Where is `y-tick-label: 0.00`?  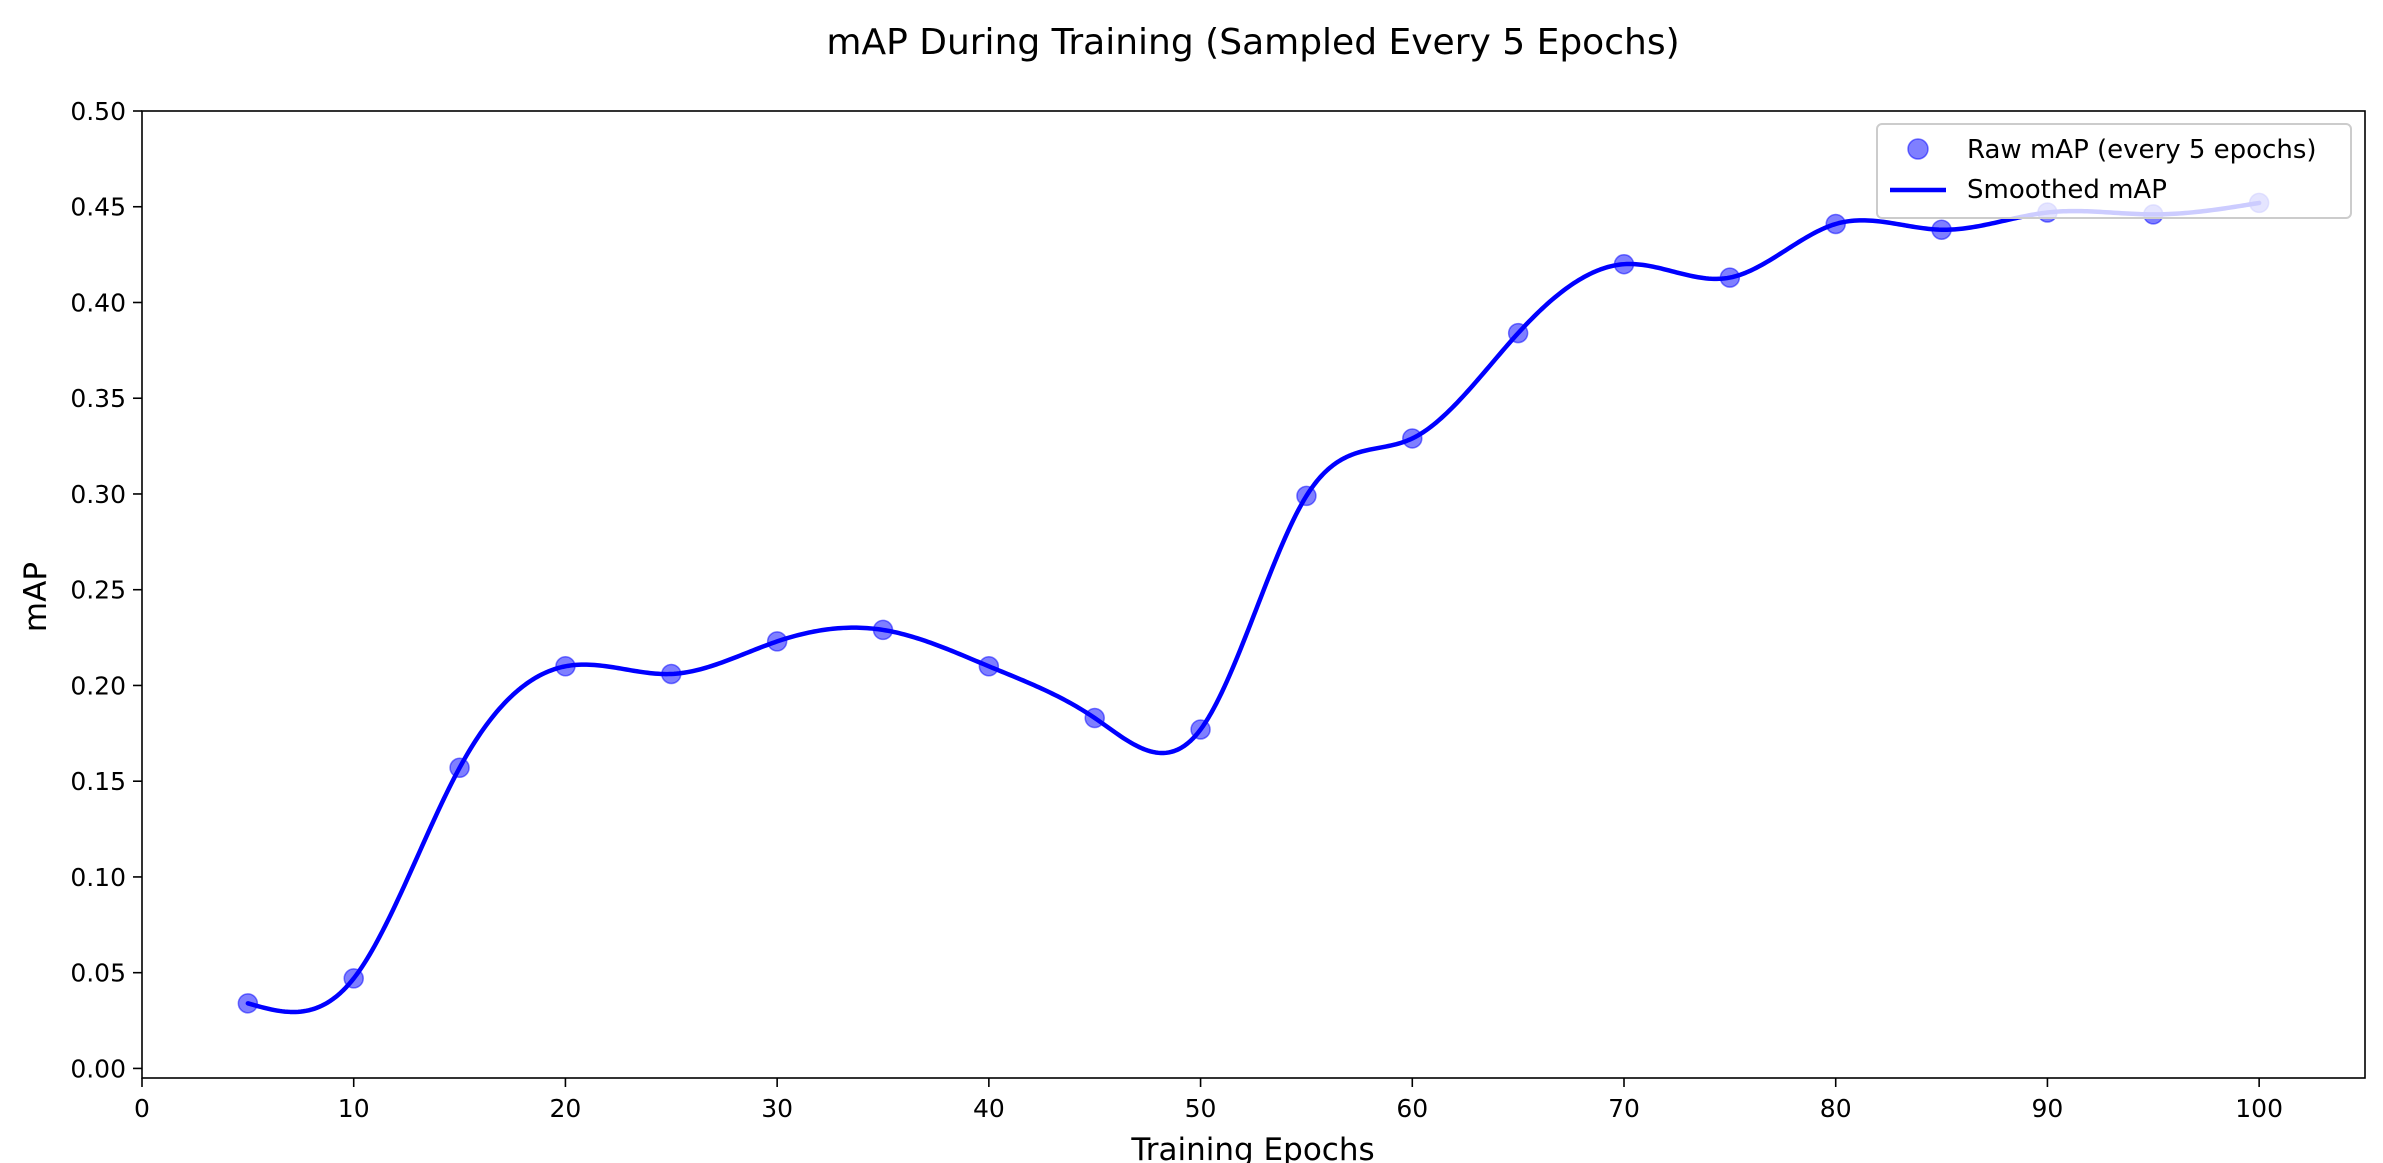
y-tick-label: 0.00 is located at coordinates (98, 1068).